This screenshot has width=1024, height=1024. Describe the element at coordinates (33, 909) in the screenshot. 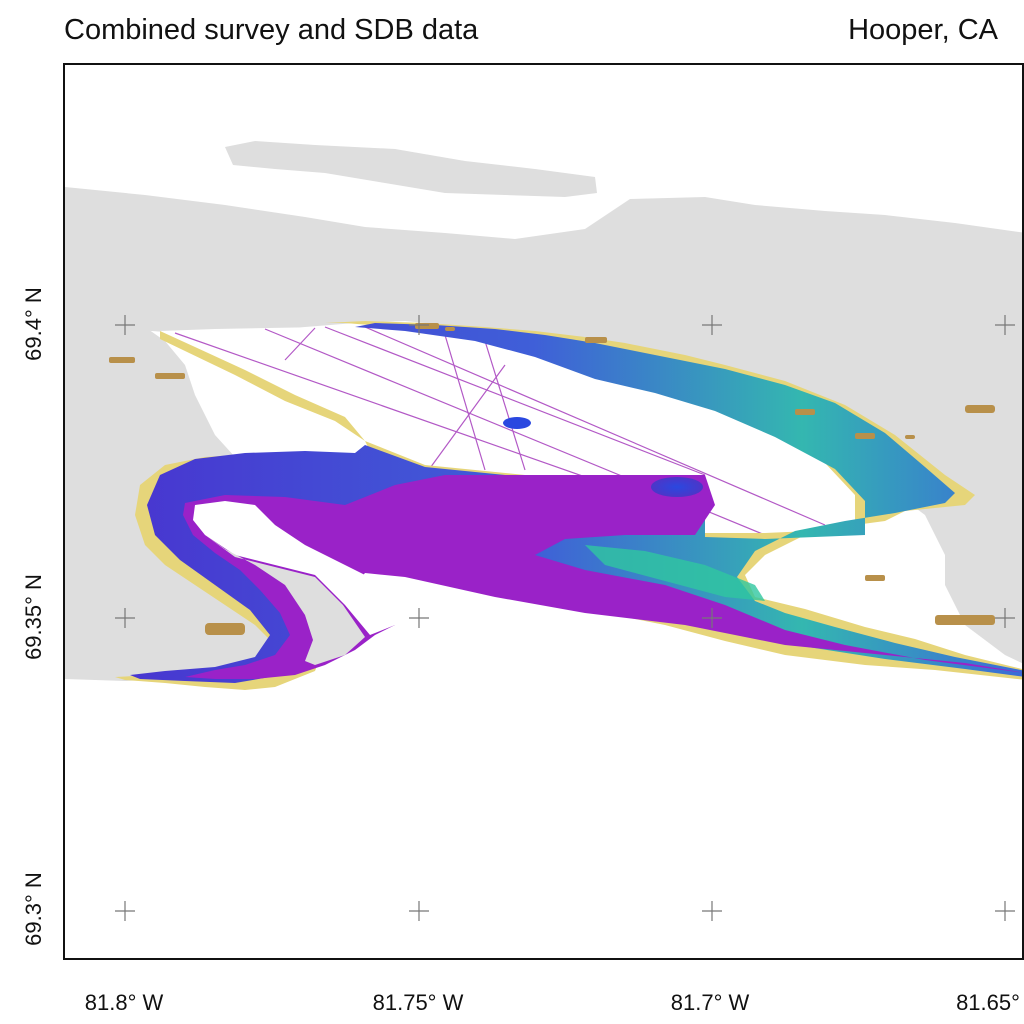

I see `y-tick-label: 69.3° N` at that location.